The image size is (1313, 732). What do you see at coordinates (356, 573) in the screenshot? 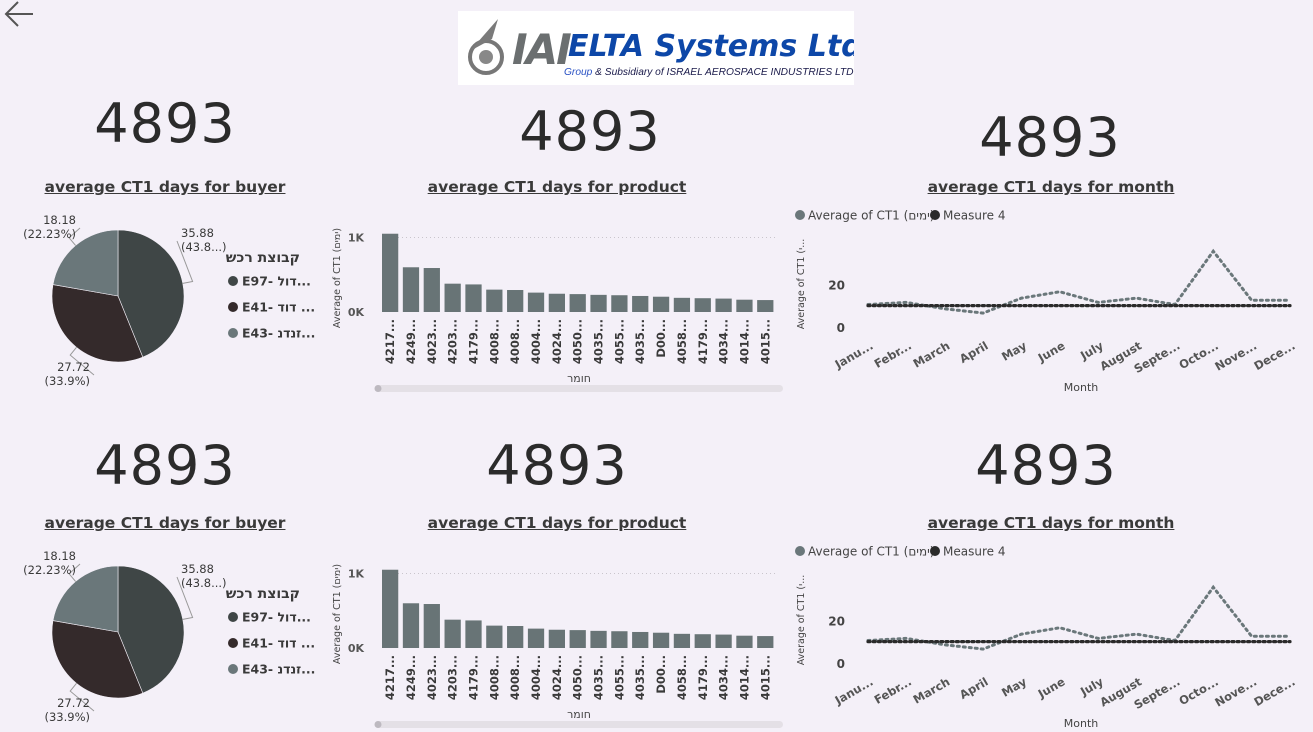
I see `y-tick-label: 1K` at bounding box center [356, 573].